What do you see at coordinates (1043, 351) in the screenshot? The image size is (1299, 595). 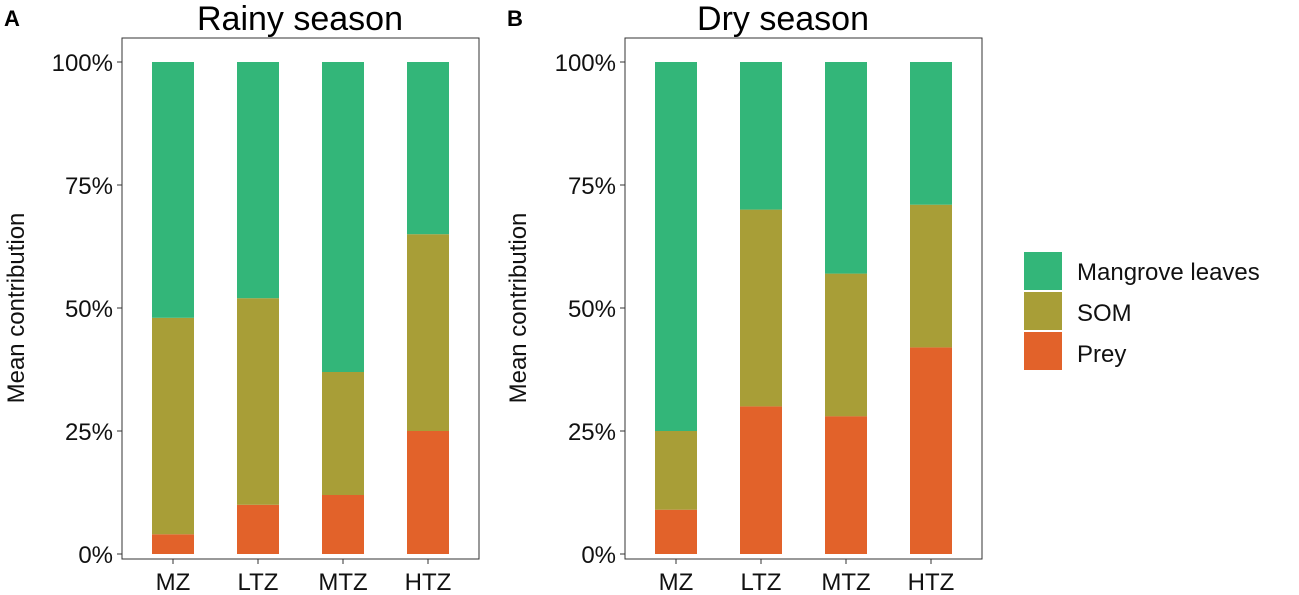 I see `legend-swatch-prey` at bounding box center [1043, 351].